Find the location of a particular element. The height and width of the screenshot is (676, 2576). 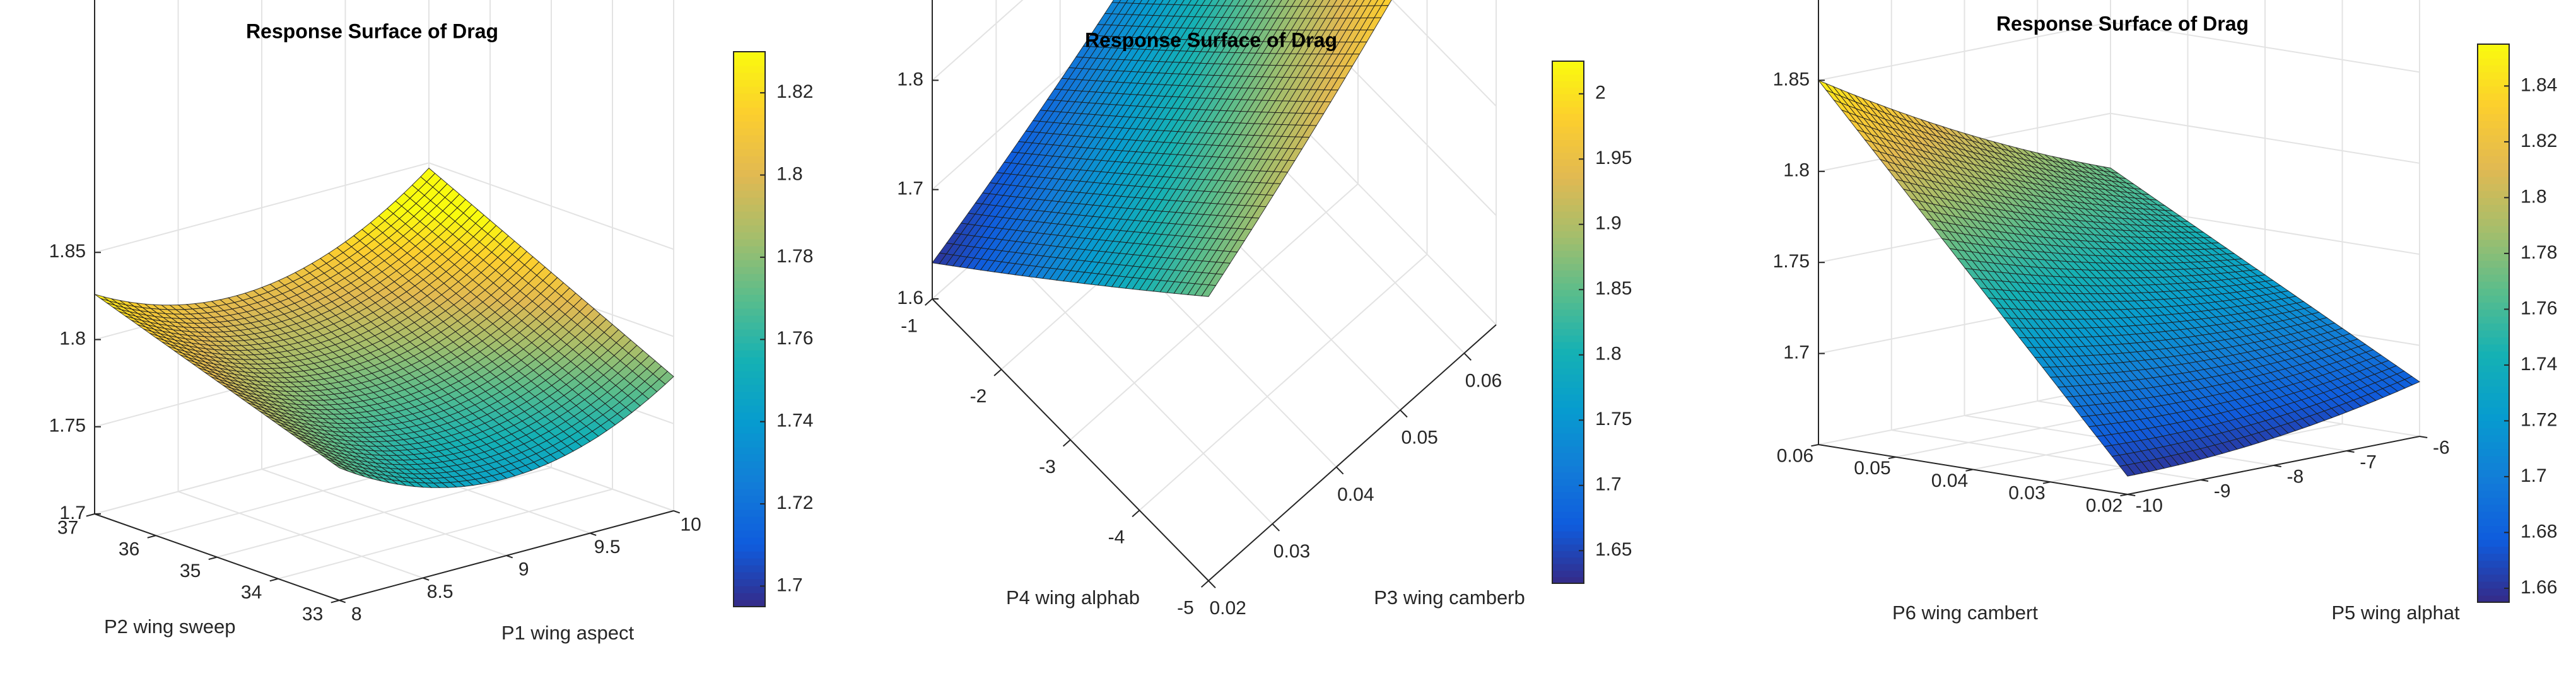

x-tick-label: 8 is located at coordinates (356, 614).